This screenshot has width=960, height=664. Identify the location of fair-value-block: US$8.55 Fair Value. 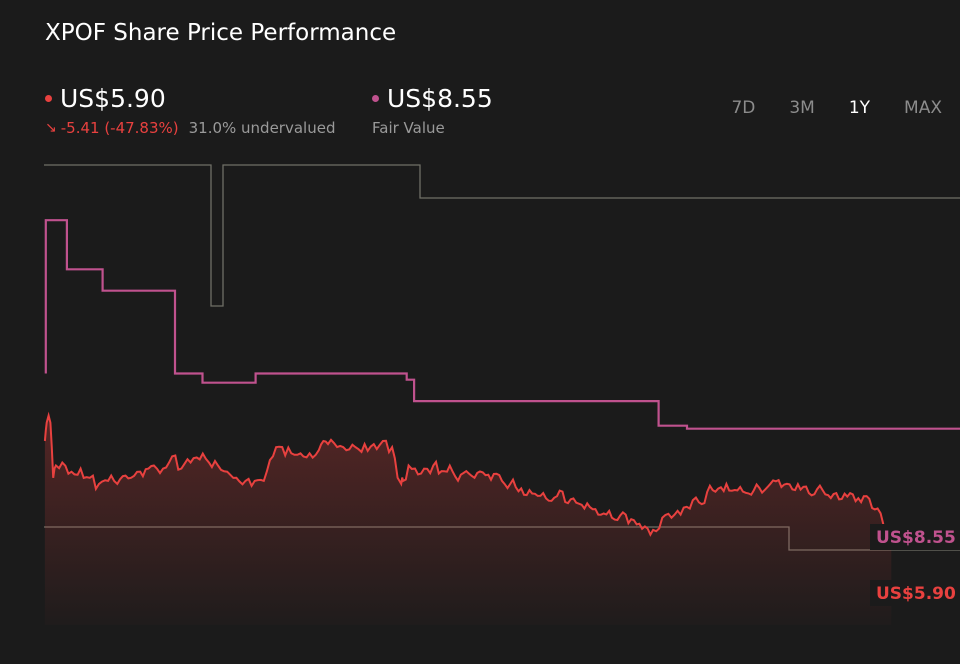
(432, 110).